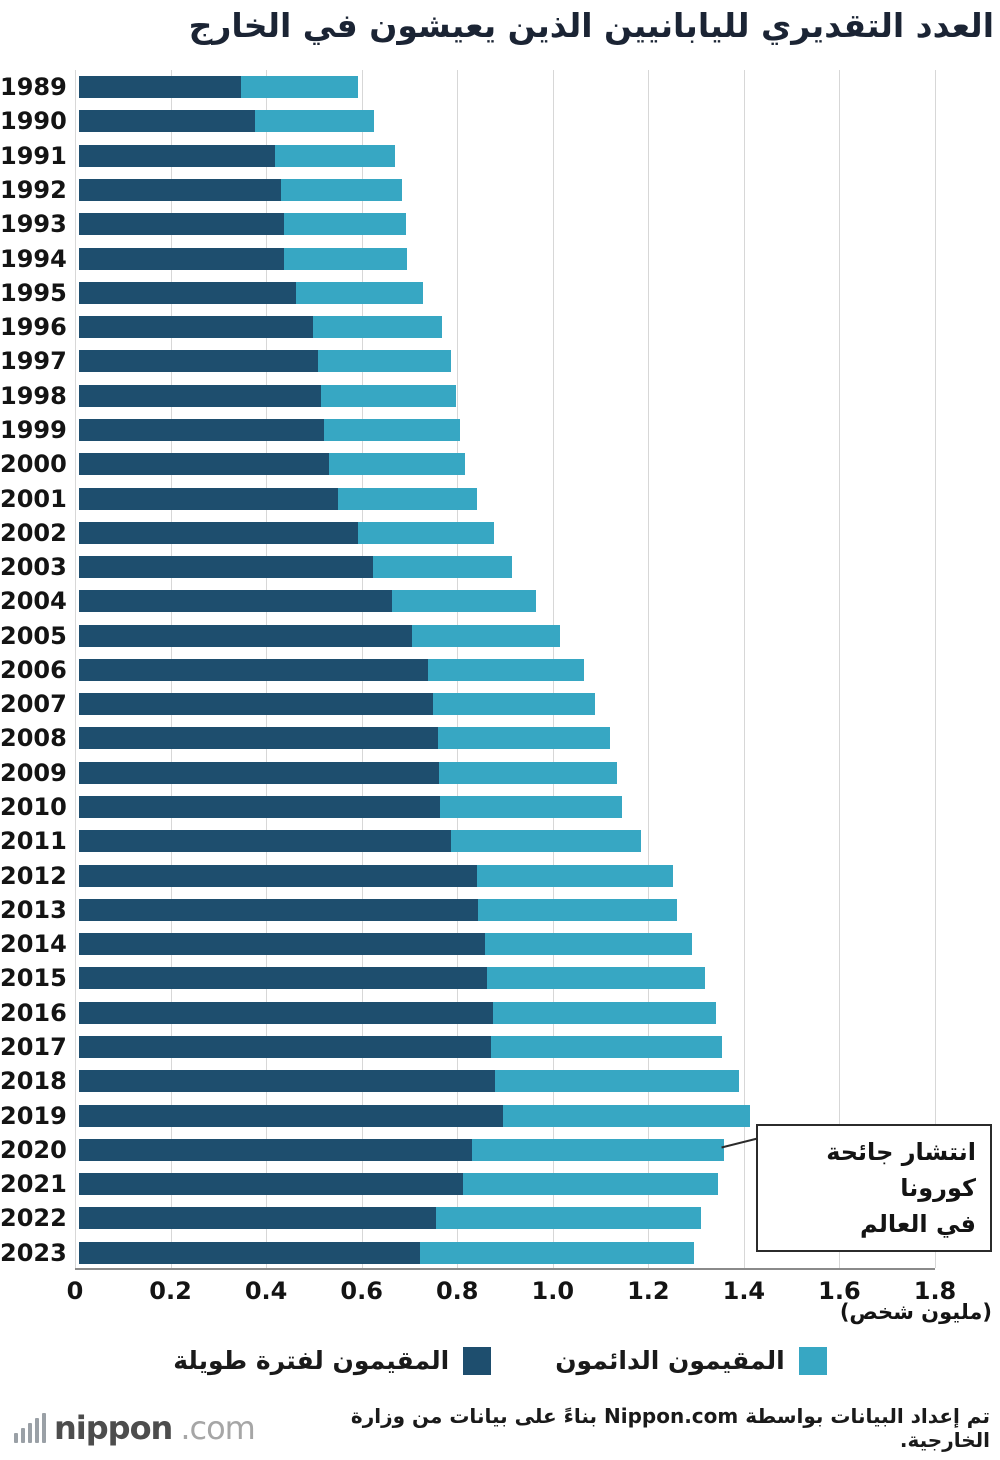  I want to click on bar-row: 1993, so click(467, 224).